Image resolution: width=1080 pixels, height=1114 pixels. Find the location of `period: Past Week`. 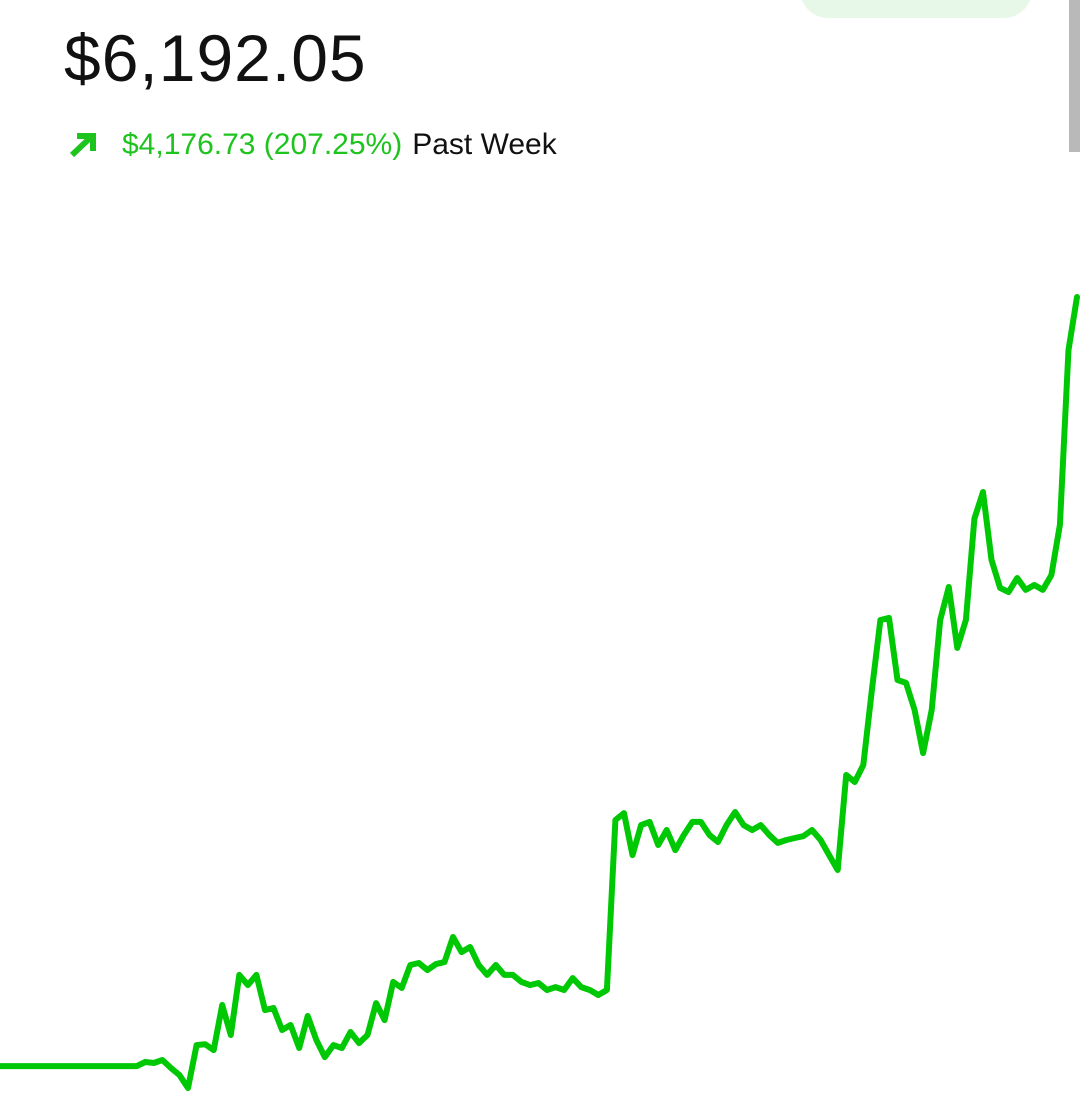

period: Past Week is located at coordinates (484, 144).